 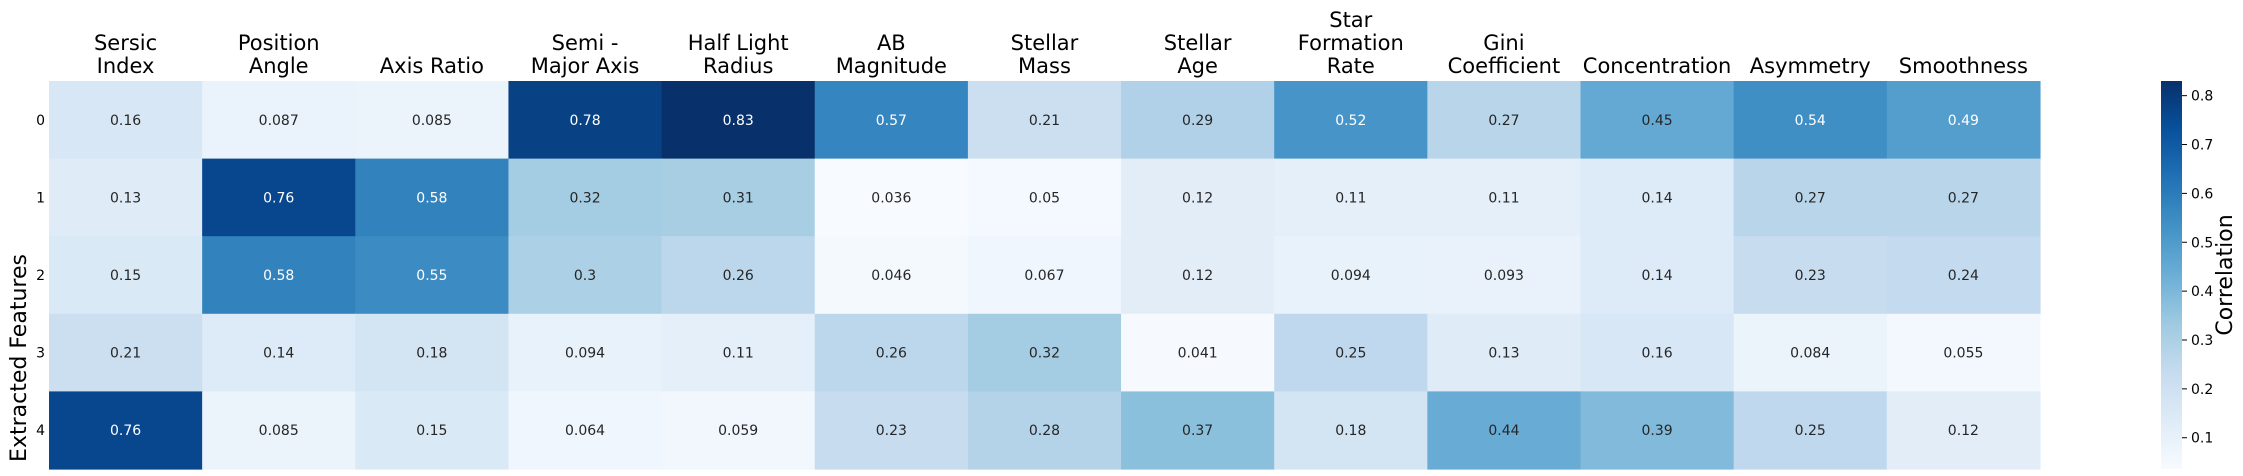 What do you see at coordinates (2202, 292) in the screenshot?
I see `colorbar-tick-label: 0.4` at bounding box center [2202, 292].